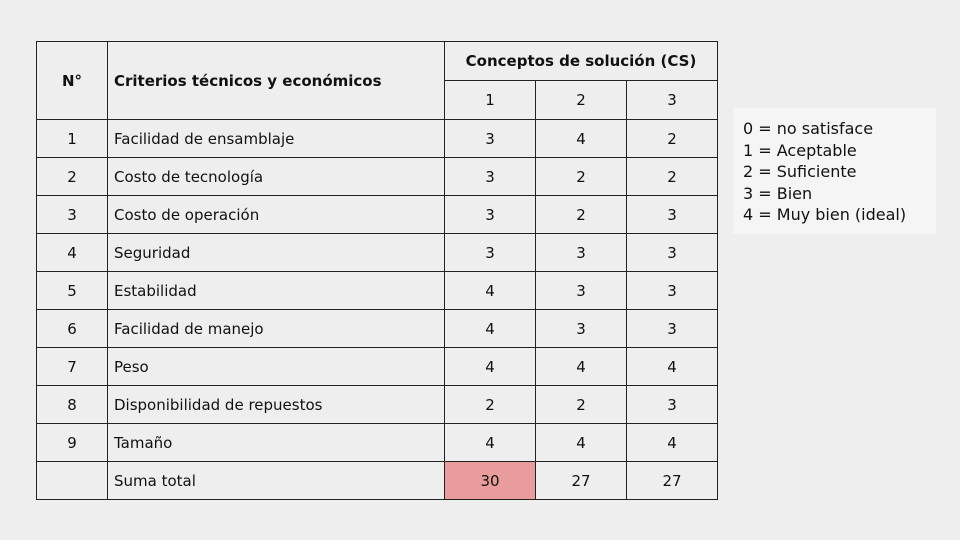  Describe the element at coordinates (276, 480) in the screenshot. I see `total-label: Suma total` at that location.